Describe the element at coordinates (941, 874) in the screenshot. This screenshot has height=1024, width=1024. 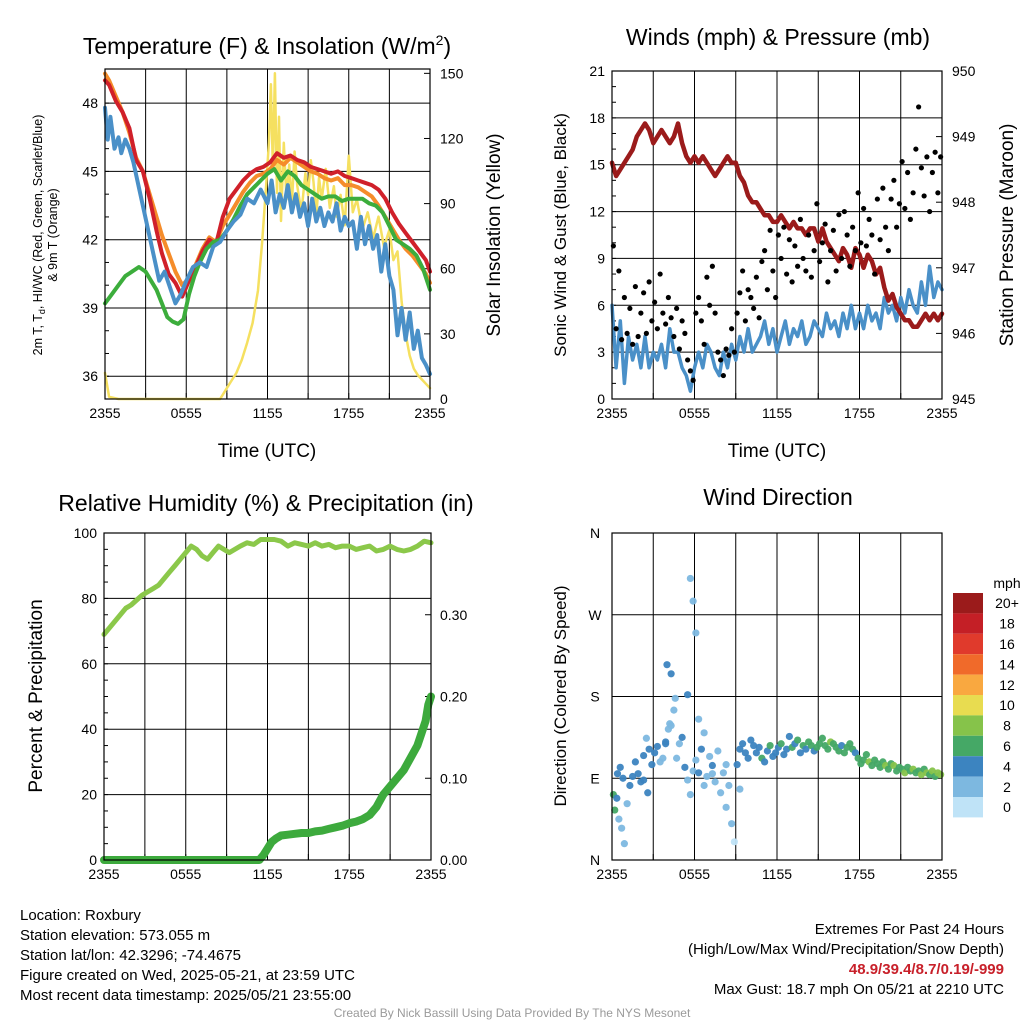
I see `dir-xtick-label: 2355` at that location.